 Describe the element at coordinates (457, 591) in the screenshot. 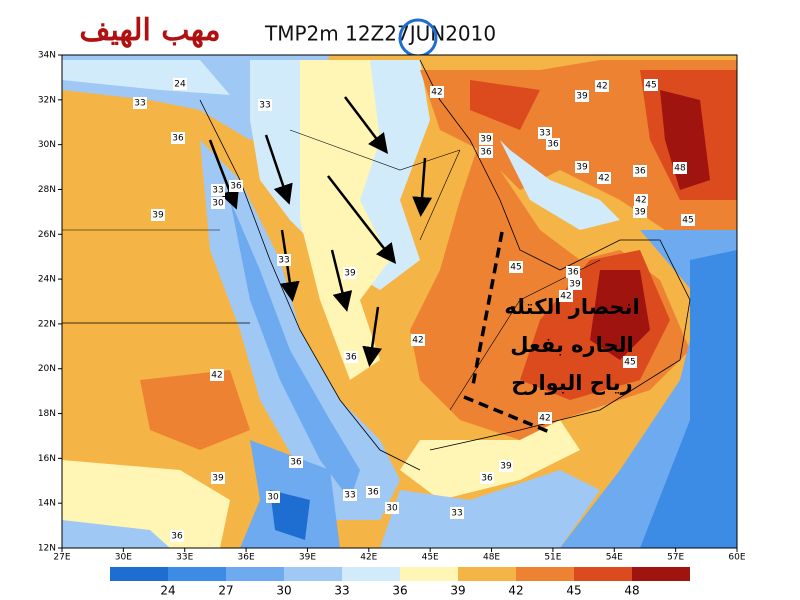

I see `colorbar-label: 39` at that location.